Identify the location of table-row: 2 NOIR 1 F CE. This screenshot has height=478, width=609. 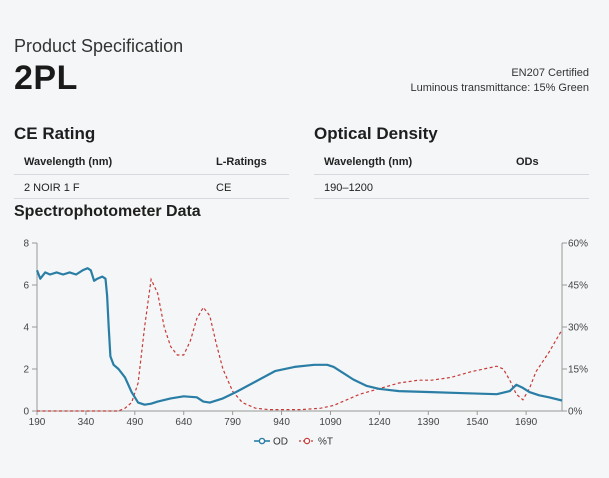
(151, 186).